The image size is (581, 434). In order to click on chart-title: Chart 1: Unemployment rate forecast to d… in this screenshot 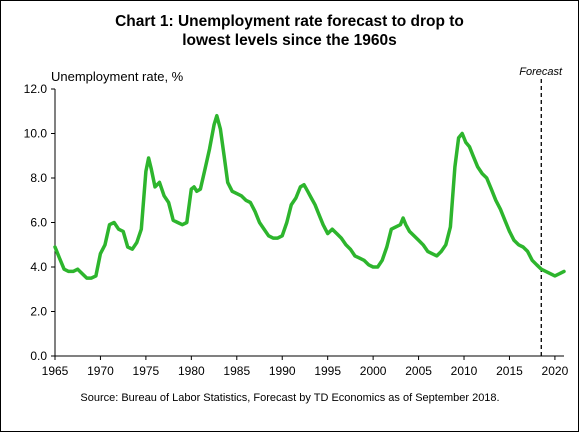, I will do `click(289, 31)`.